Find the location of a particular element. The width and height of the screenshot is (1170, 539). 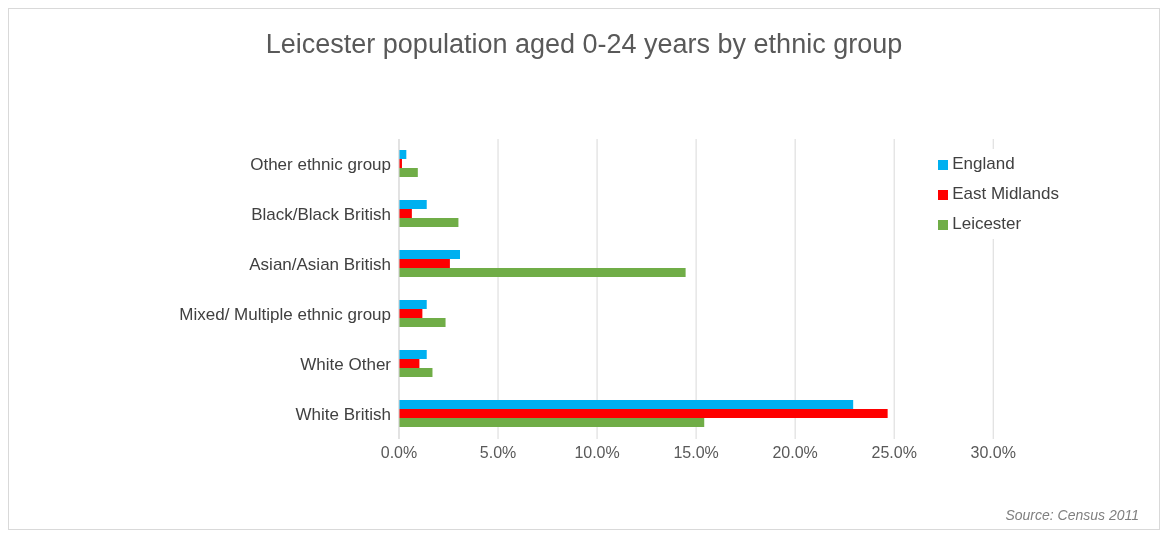

x-tick-label: 0.0% is located at coordinates (399, 453).